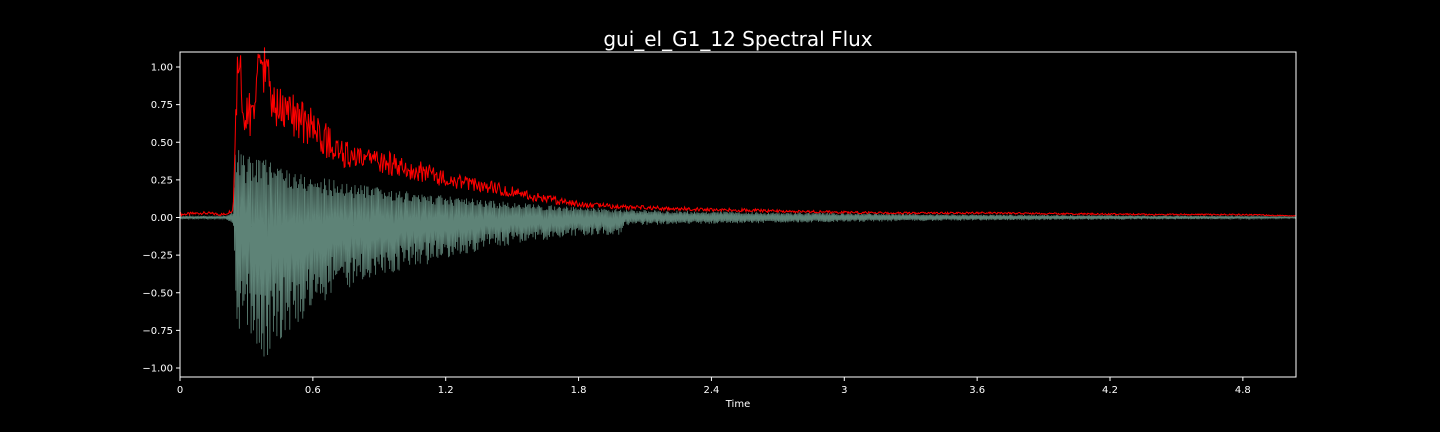 This screenshot has height=432, width=1440. Describe the element at coordinates (162, 105) in the screenshot. I see `y-tick-label: 0.75` at that location.